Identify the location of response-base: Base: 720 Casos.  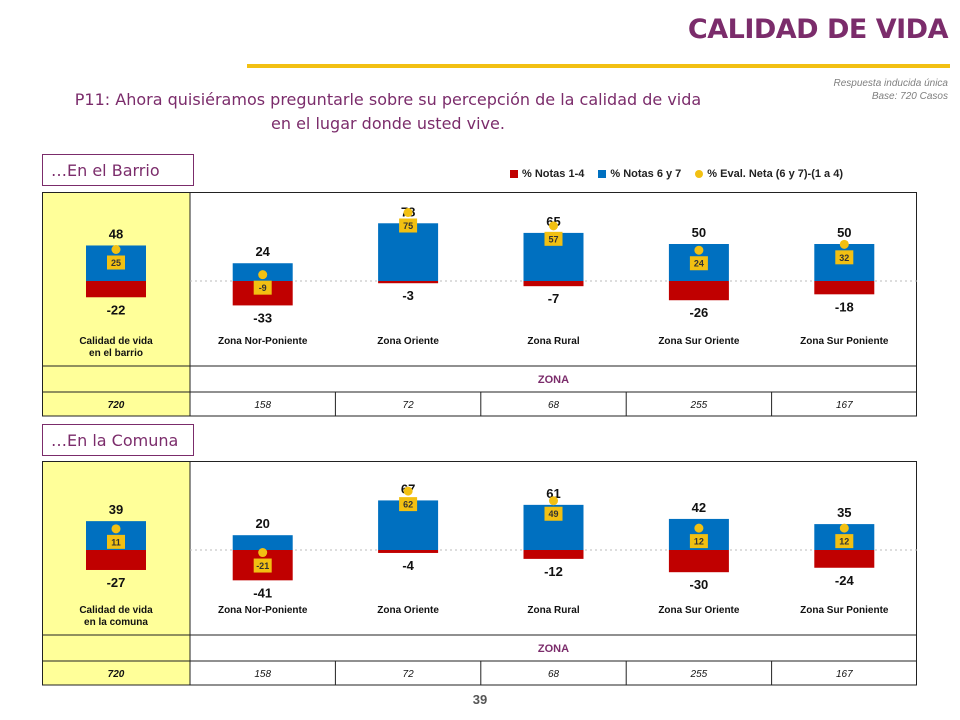
(909, 96).